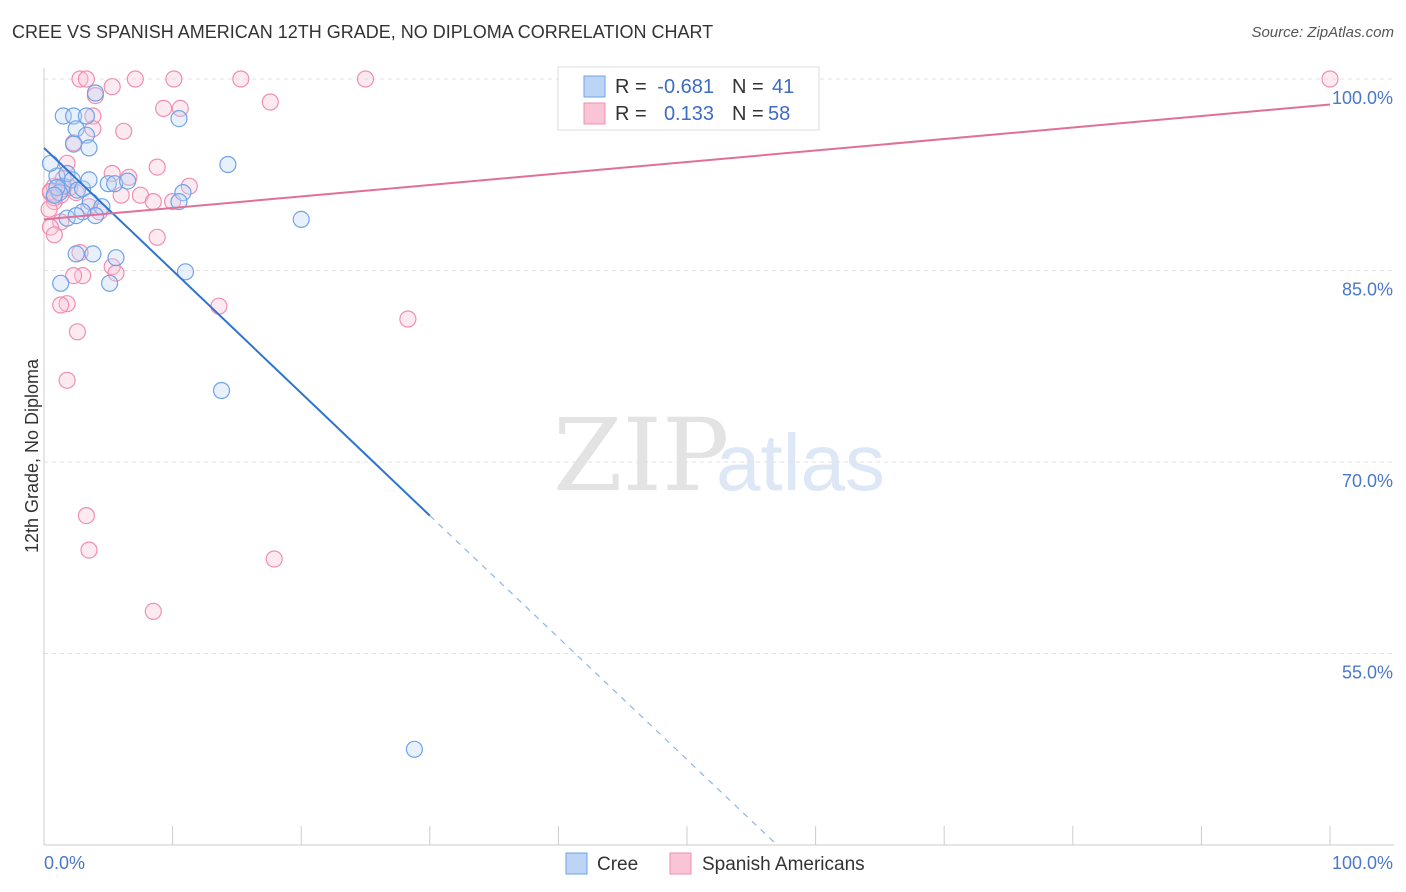 The height and width of the screenshot is (892, 1406). What do you see at coordinates (800, 462) in the screenshot?
I see `watermark-atlas: atlas` at bounding box center [800, 462].